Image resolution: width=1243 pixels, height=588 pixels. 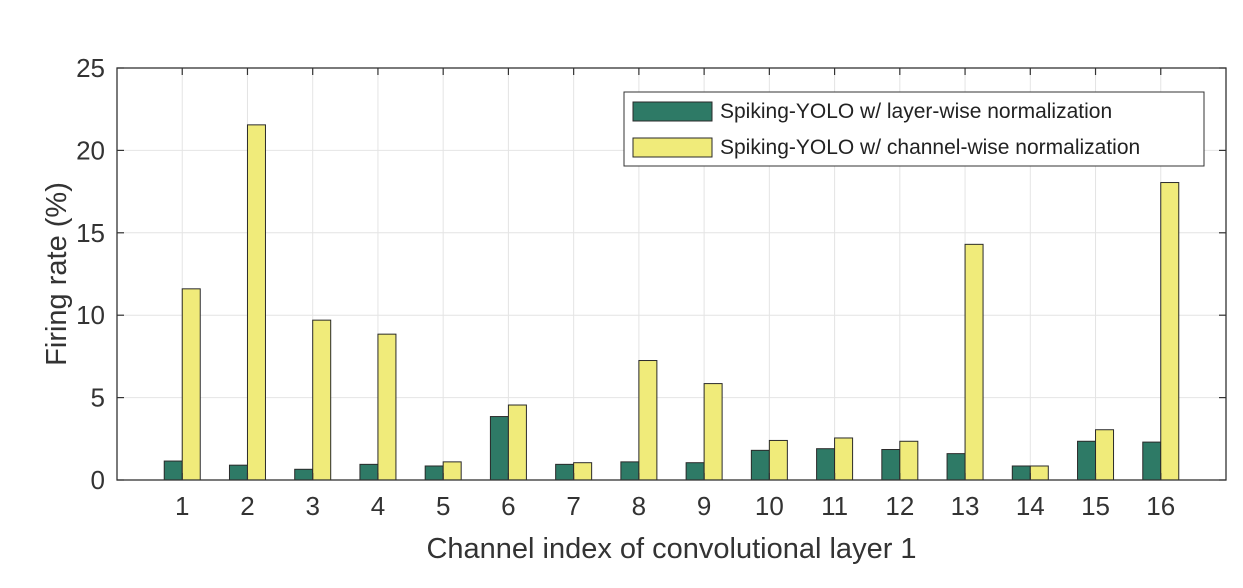 I want to click on y-tick-label: 20, so click(x=90, y=150).